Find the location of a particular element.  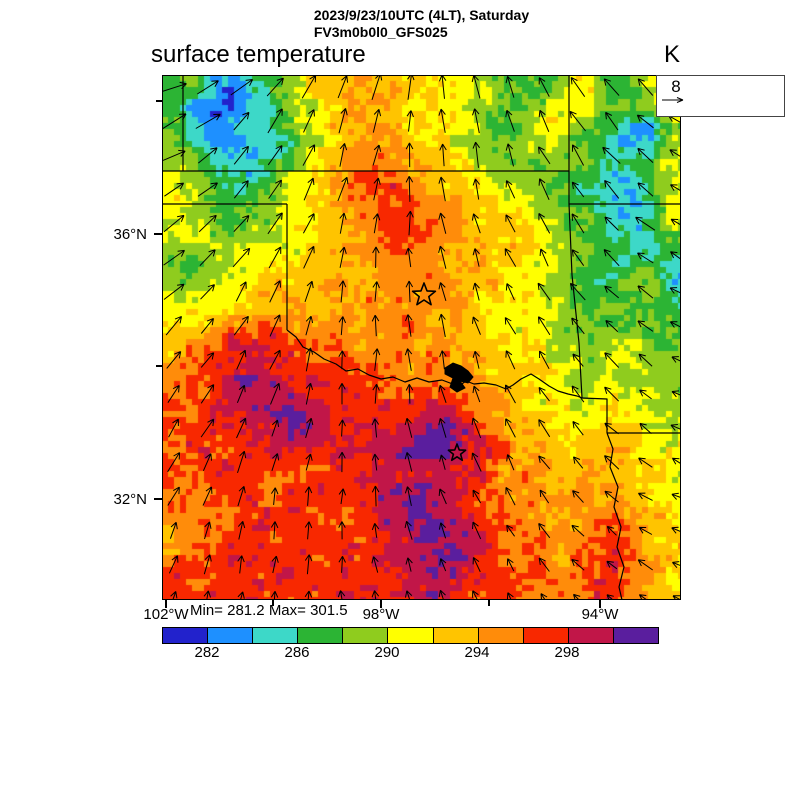

city-star-marker is located at coordinates (457, 452).